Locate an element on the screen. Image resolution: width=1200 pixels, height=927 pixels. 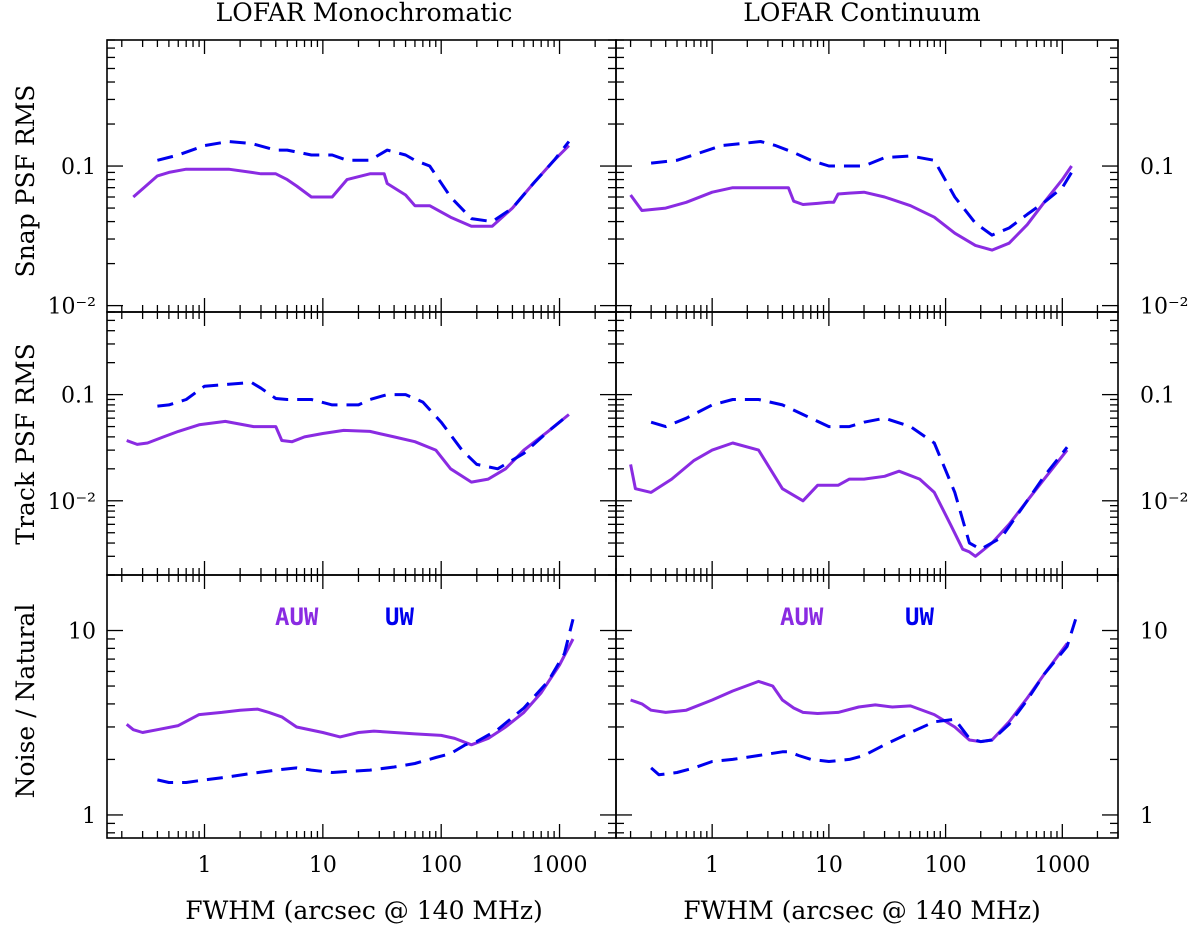
ylabel-noise: Noise / Natural is located at coordinates (25, 701).